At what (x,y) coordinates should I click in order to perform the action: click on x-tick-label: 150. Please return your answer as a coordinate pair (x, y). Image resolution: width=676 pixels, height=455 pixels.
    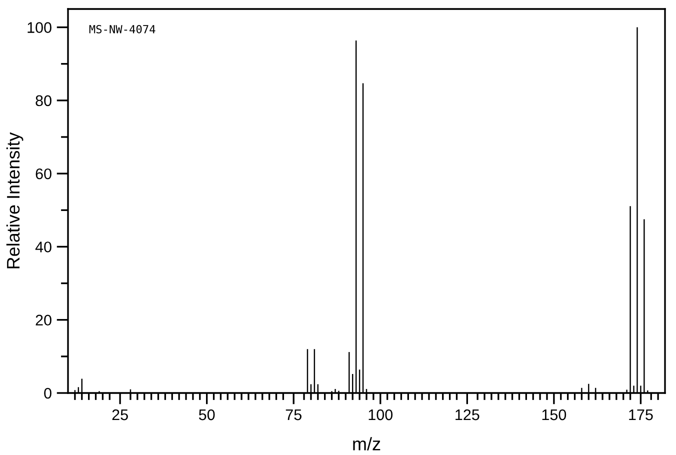
    Looking at the image, I should click on (554, 414).